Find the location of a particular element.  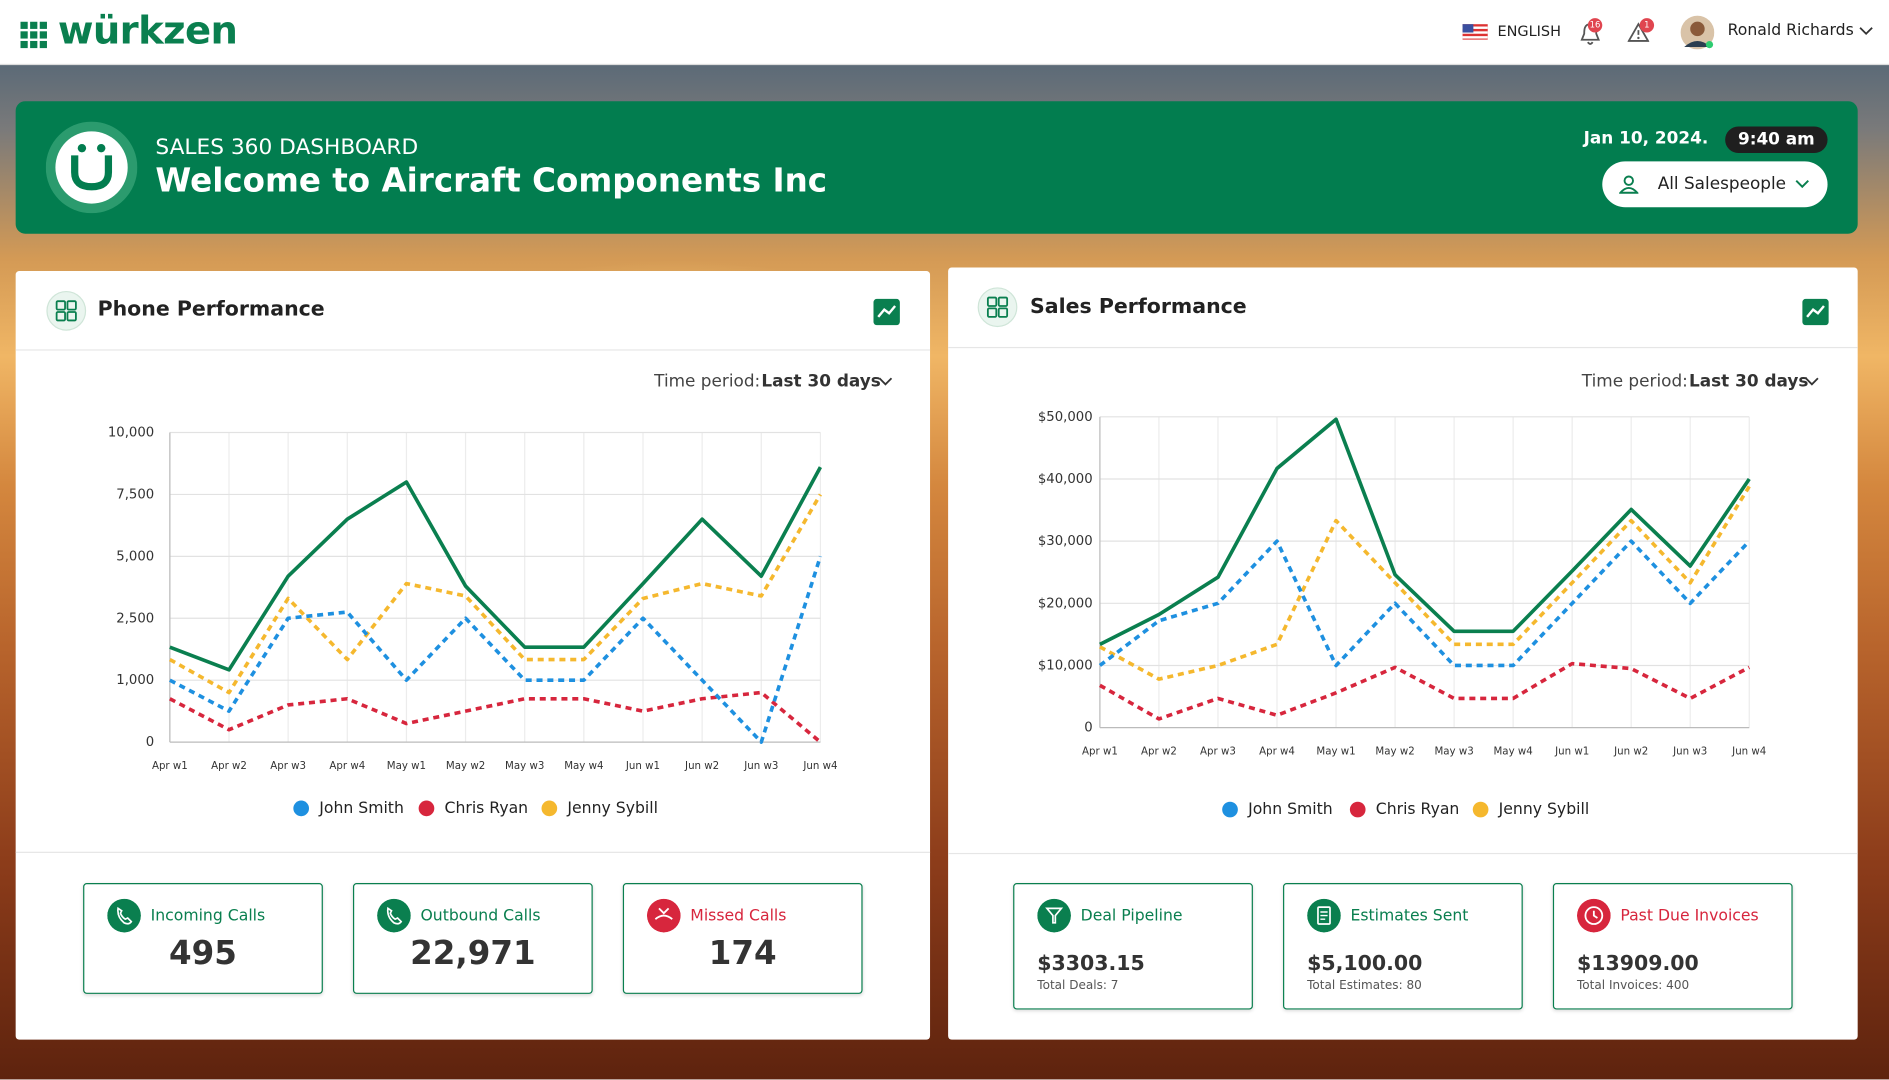

stat-card: Outbound Calls 22,971 is located at coordinates (472, 938).